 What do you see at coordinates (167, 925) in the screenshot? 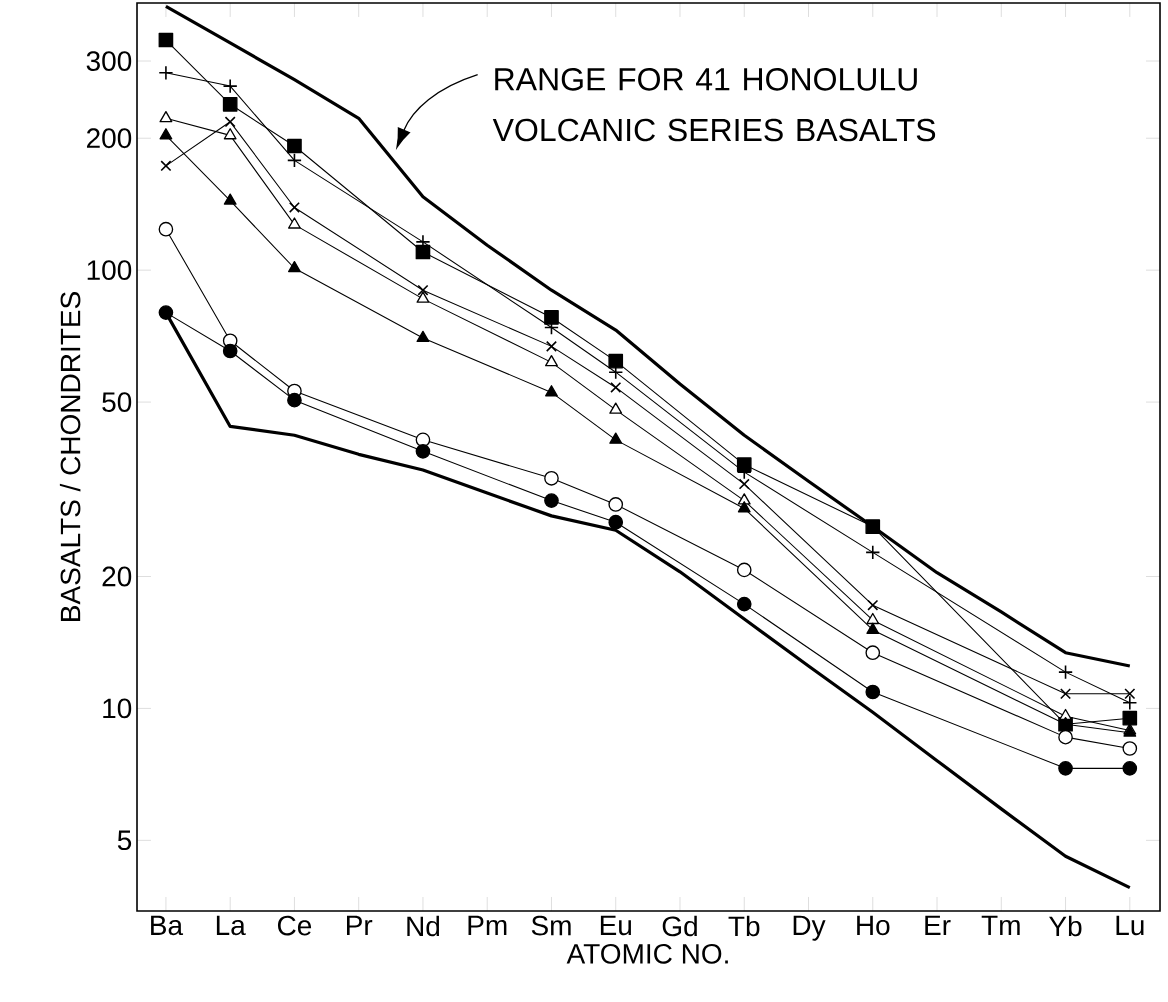
I see `x-tick-label: Ba` at bounding box center [167, 925].